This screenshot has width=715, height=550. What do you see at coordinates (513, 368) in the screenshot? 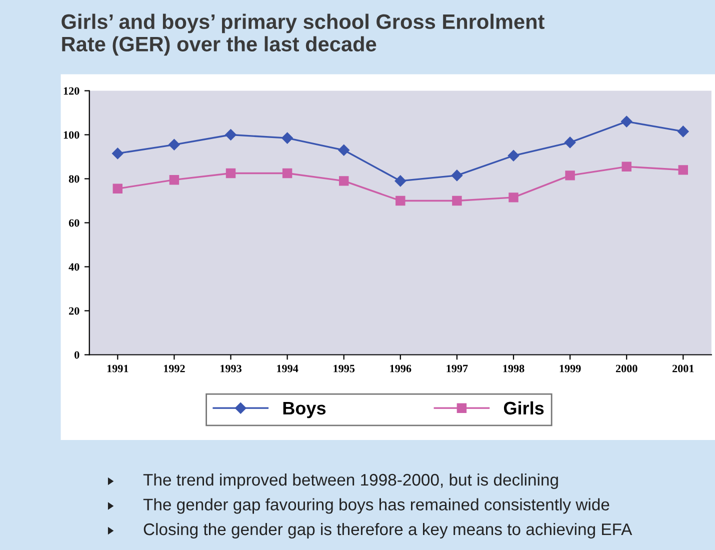
I see `x-tick-label: 1998` at bounding box center [513, 368].